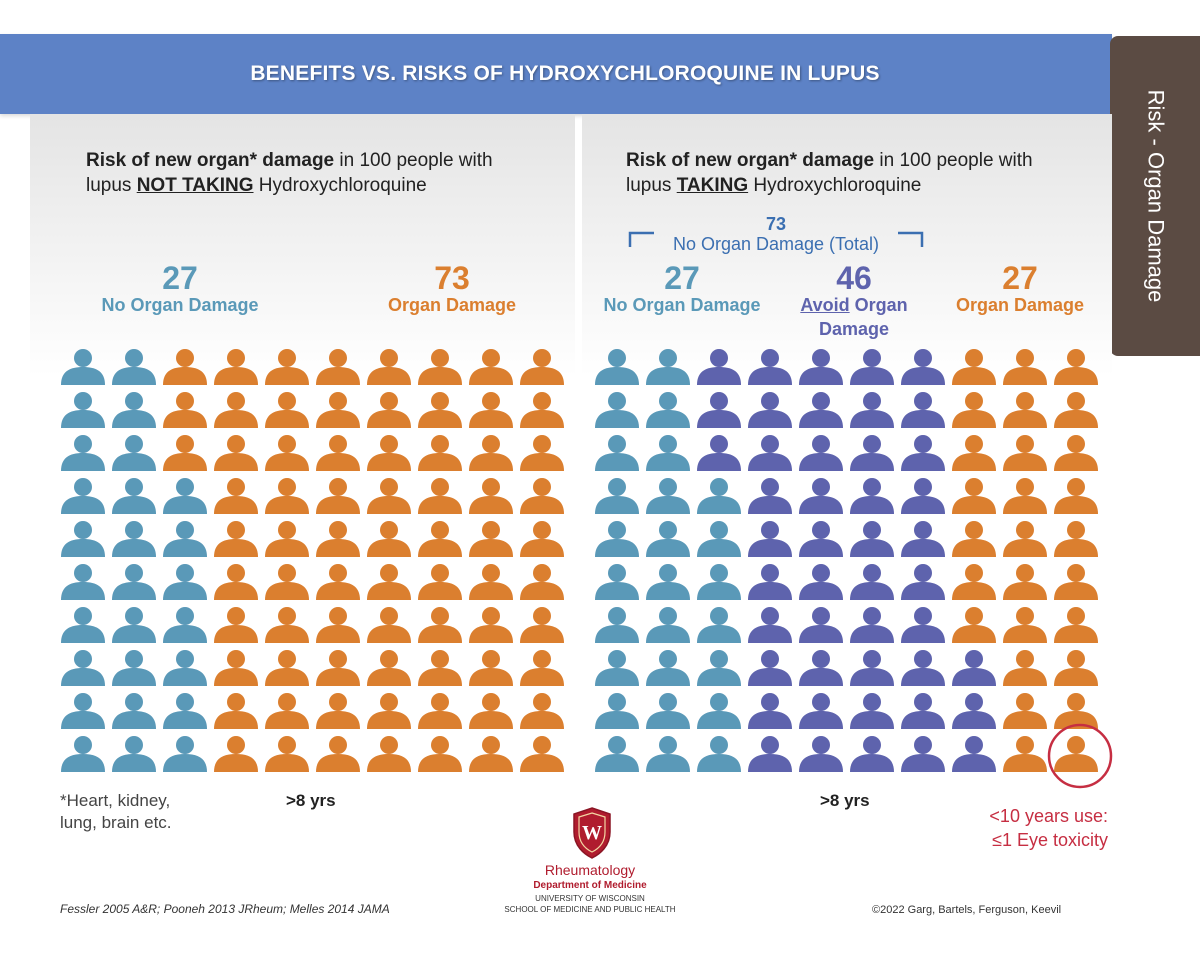 This screenshot has height=960, width=1200. I want to click on copyright: ©2022 Garg, Bartels, Ferguson, Keevil, so click(967, 910).